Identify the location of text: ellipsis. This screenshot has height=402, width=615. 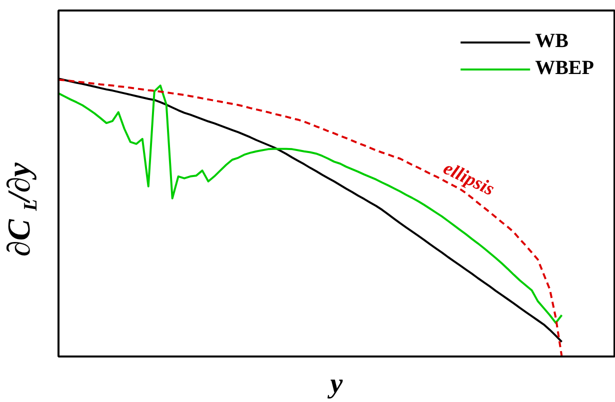
(469, 179).